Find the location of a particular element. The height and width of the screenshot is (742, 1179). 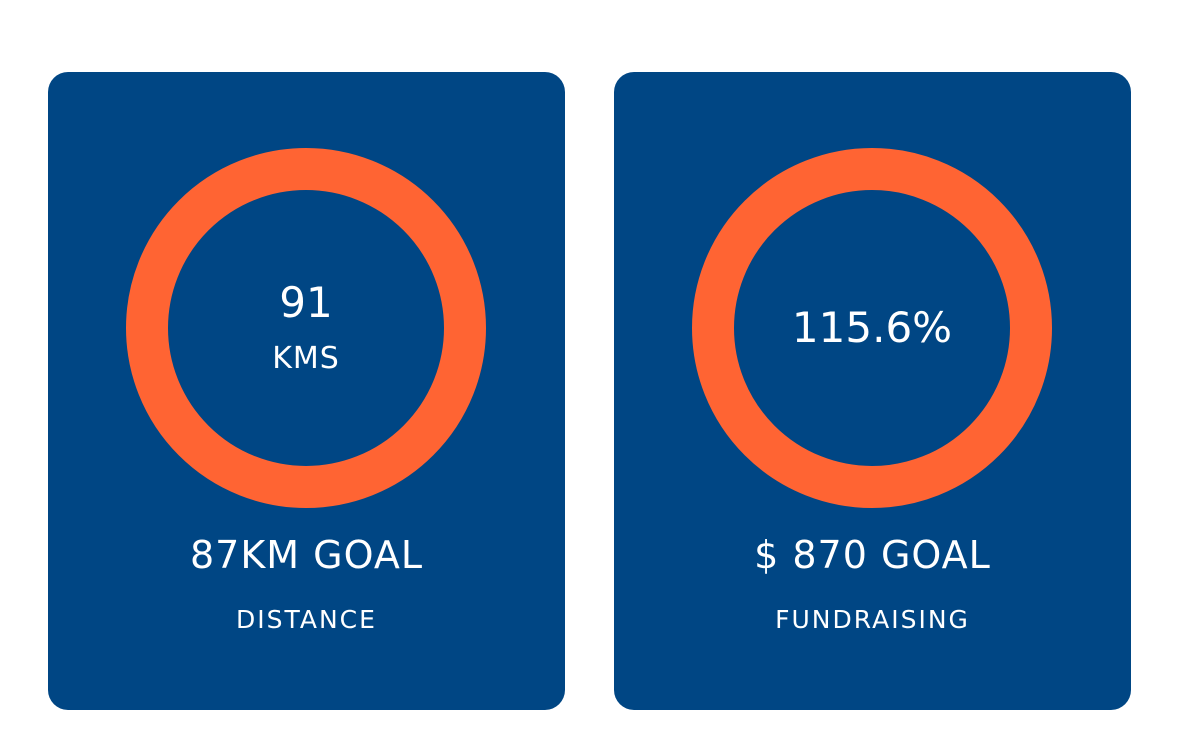

distance-ring-stroke is located at coordinates (306, 328).